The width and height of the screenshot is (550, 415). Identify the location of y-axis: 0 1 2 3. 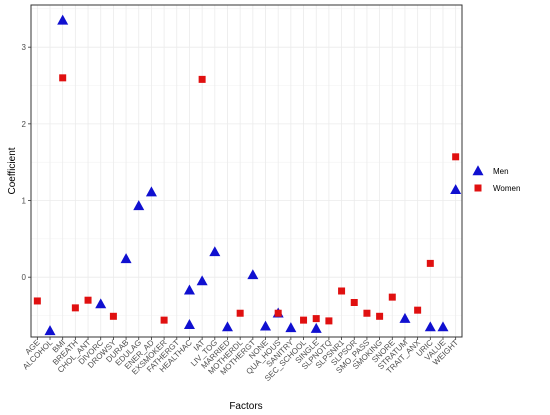
(26, 162).